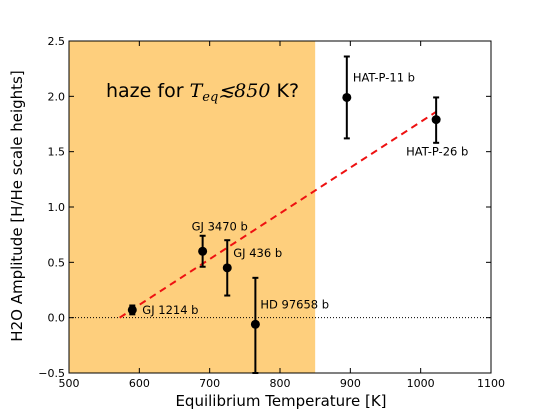 The height and width of the screenshot is (415, 554). Describe the element at coordinates (220, 226) in the screenshot. I see `point-label: GJ 3470 b` at that location.